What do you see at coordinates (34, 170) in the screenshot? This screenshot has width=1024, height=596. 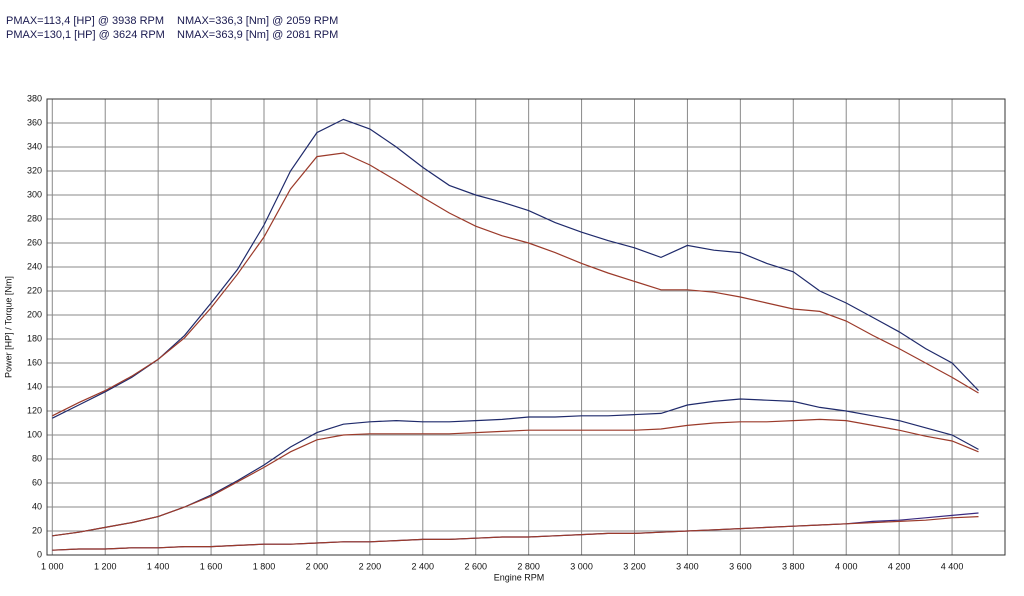 I see `y-tick-label: 320` at bounding box center [34, 170].